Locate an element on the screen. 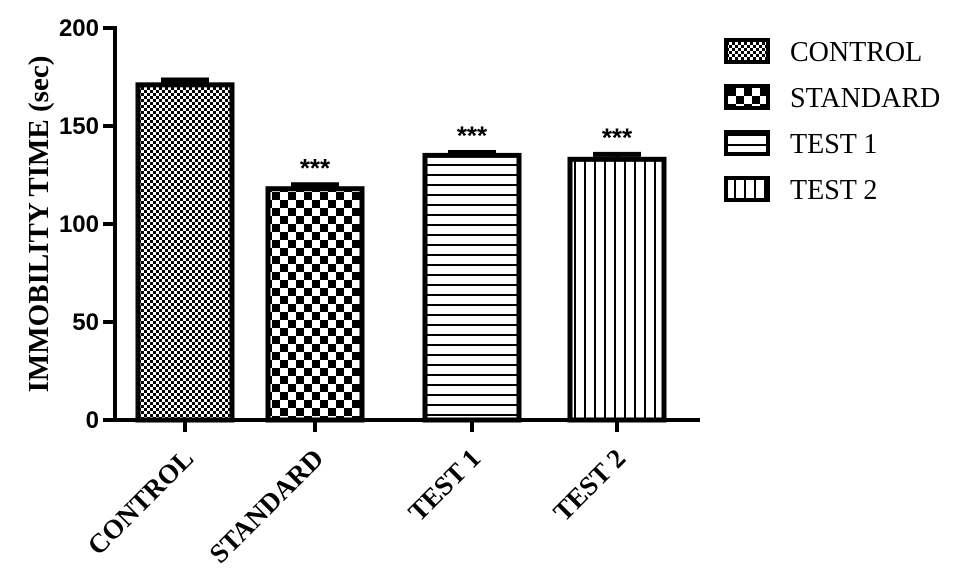 The height and width of the screenshot is (588, 959). y-tick-label: 200 is located at coordinates (79, 28).